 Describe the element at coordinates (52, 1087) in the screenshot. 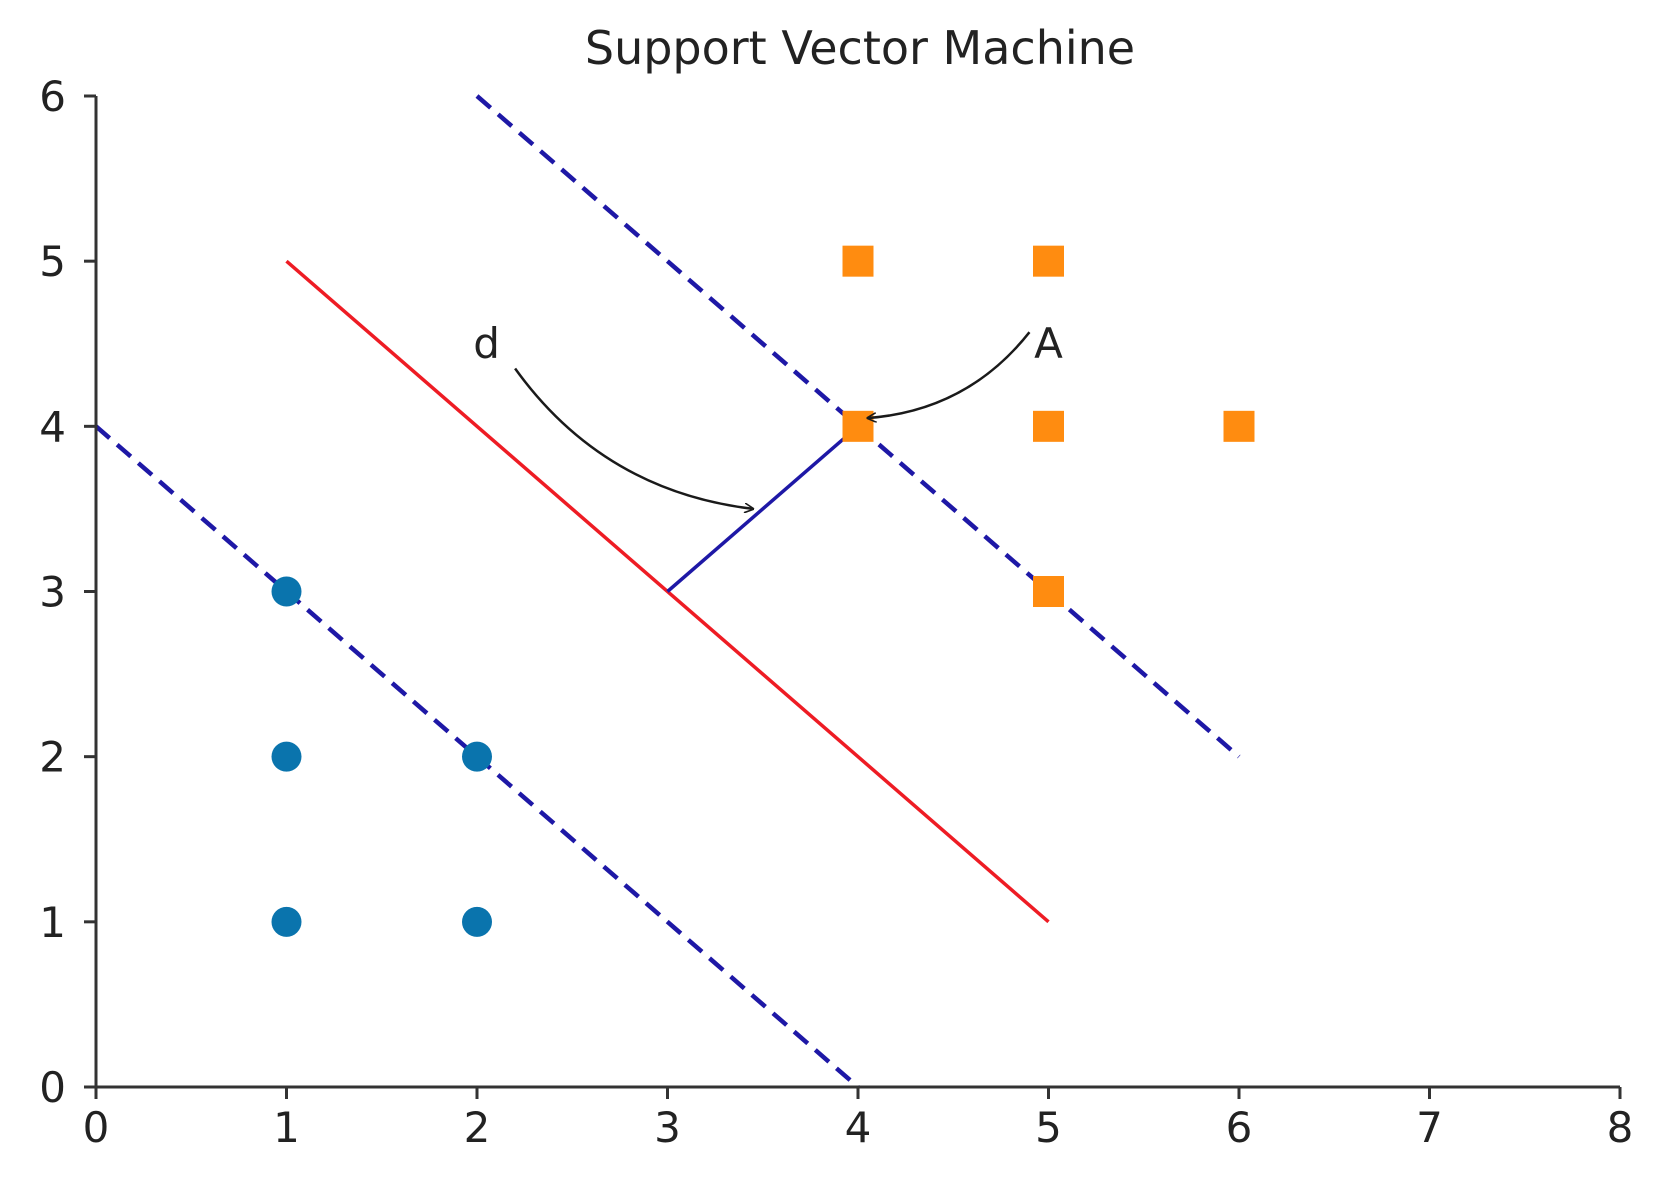

I see `y-tick-label: 0` at that location.